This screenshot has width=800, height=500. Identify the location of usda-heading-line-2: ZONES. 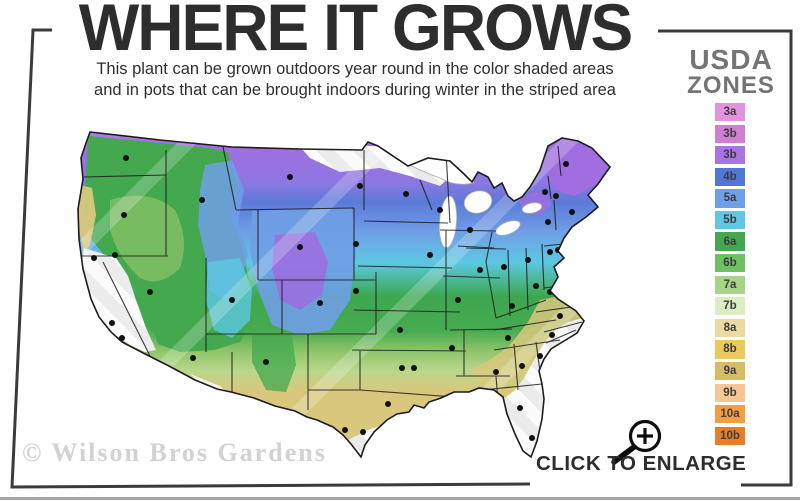
(731, 85).